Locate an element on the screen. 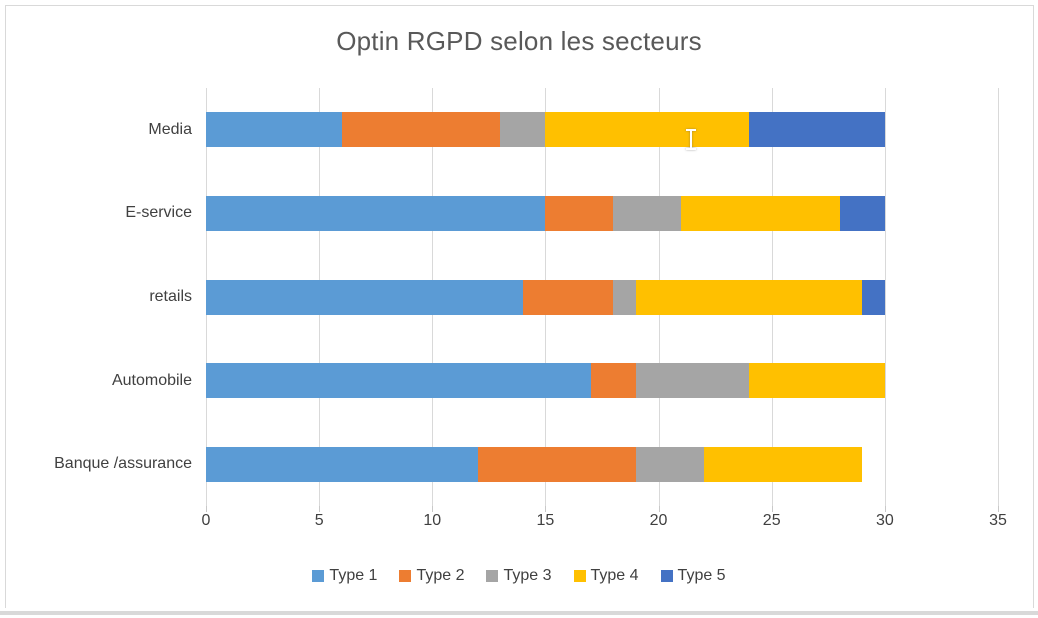 Image resolution: width=1038 pixels, height=618 pixels. legend-item-type-5: Type 5 is located at coordinates (693, 576).